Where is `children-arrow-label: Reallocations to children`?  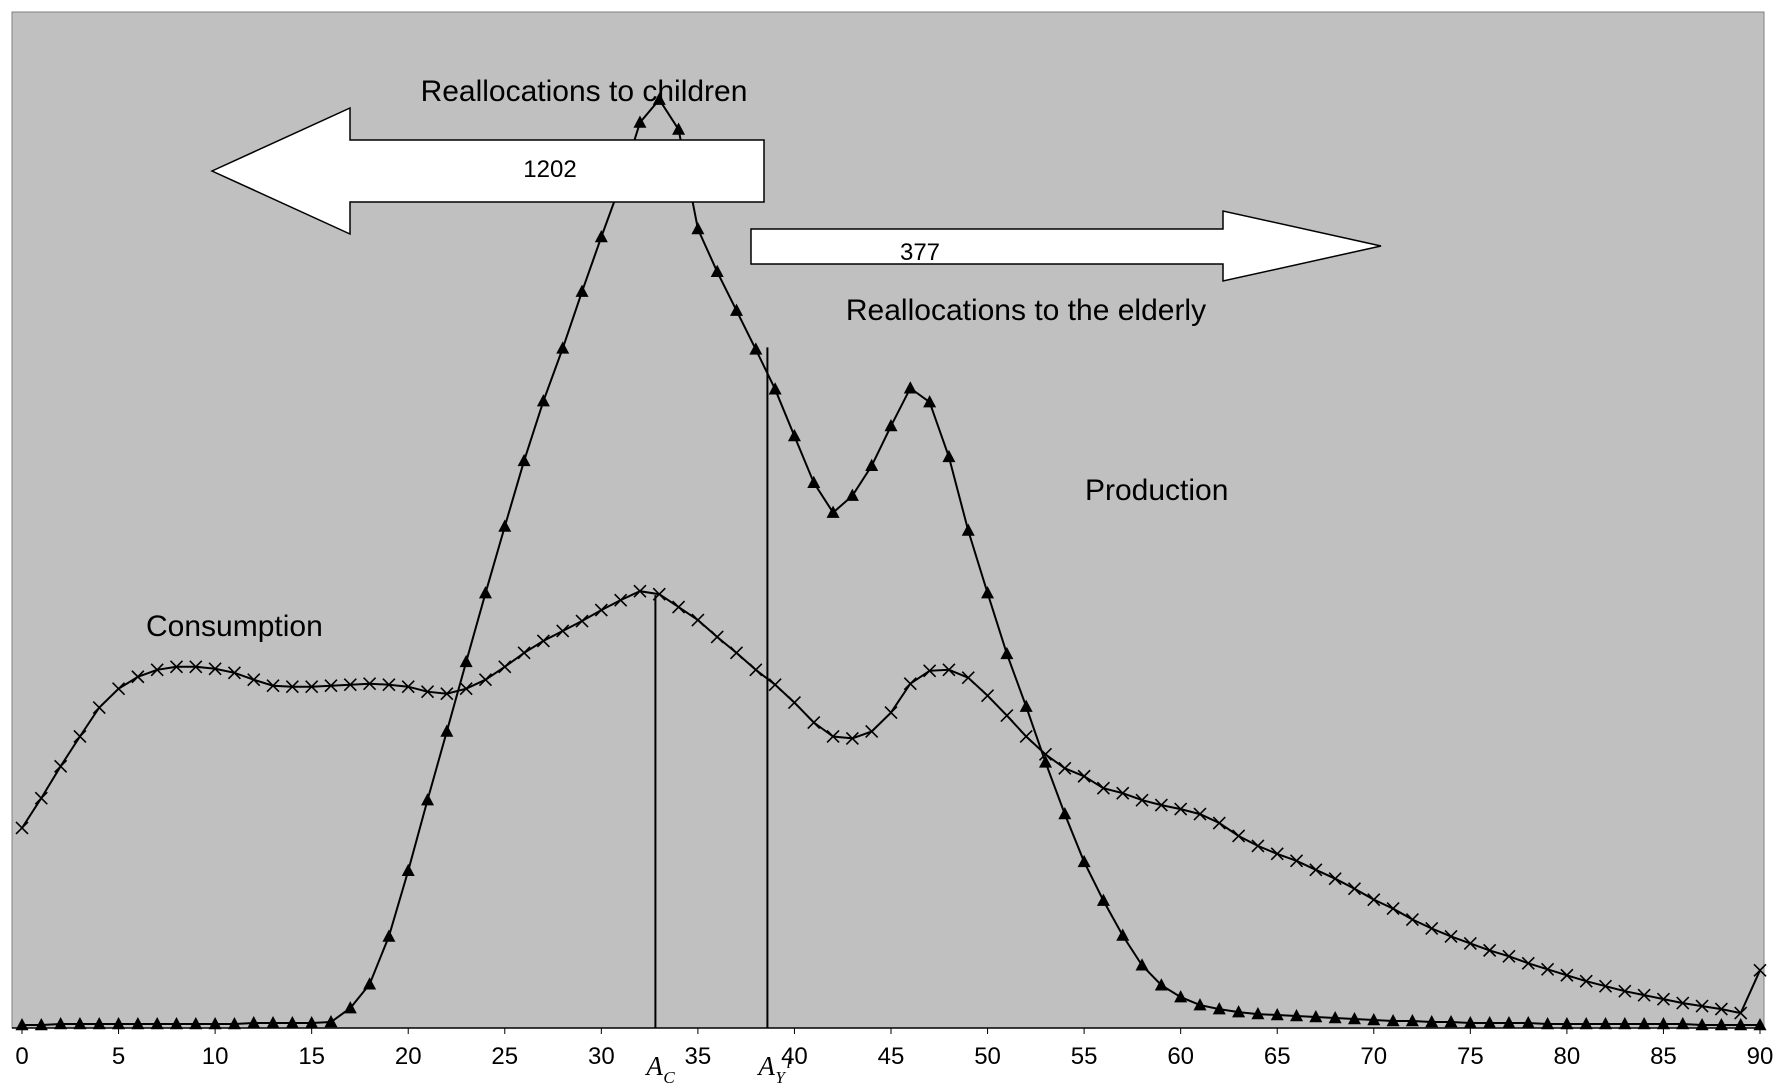 children-arrow-label: Reallocations to children is located at coordinates (584, 91).